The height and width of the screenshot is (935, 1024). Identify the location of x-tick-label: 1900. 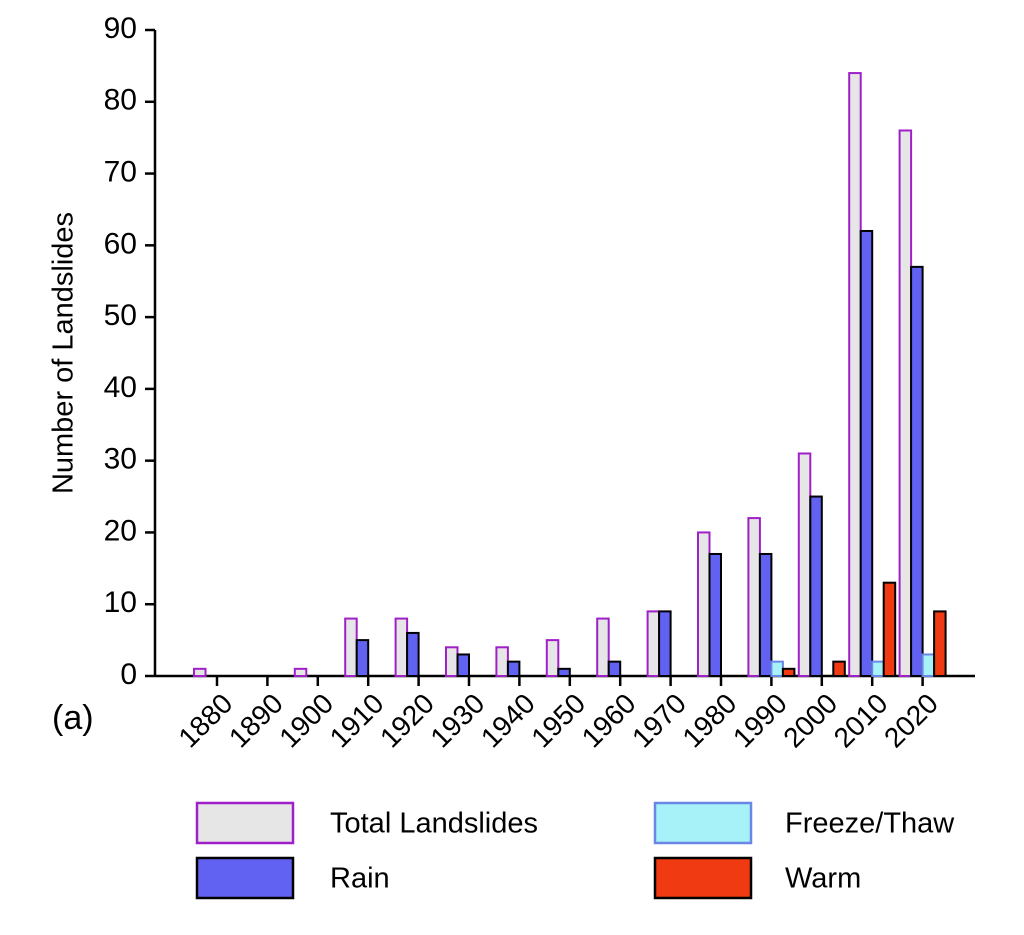
(306, 721).